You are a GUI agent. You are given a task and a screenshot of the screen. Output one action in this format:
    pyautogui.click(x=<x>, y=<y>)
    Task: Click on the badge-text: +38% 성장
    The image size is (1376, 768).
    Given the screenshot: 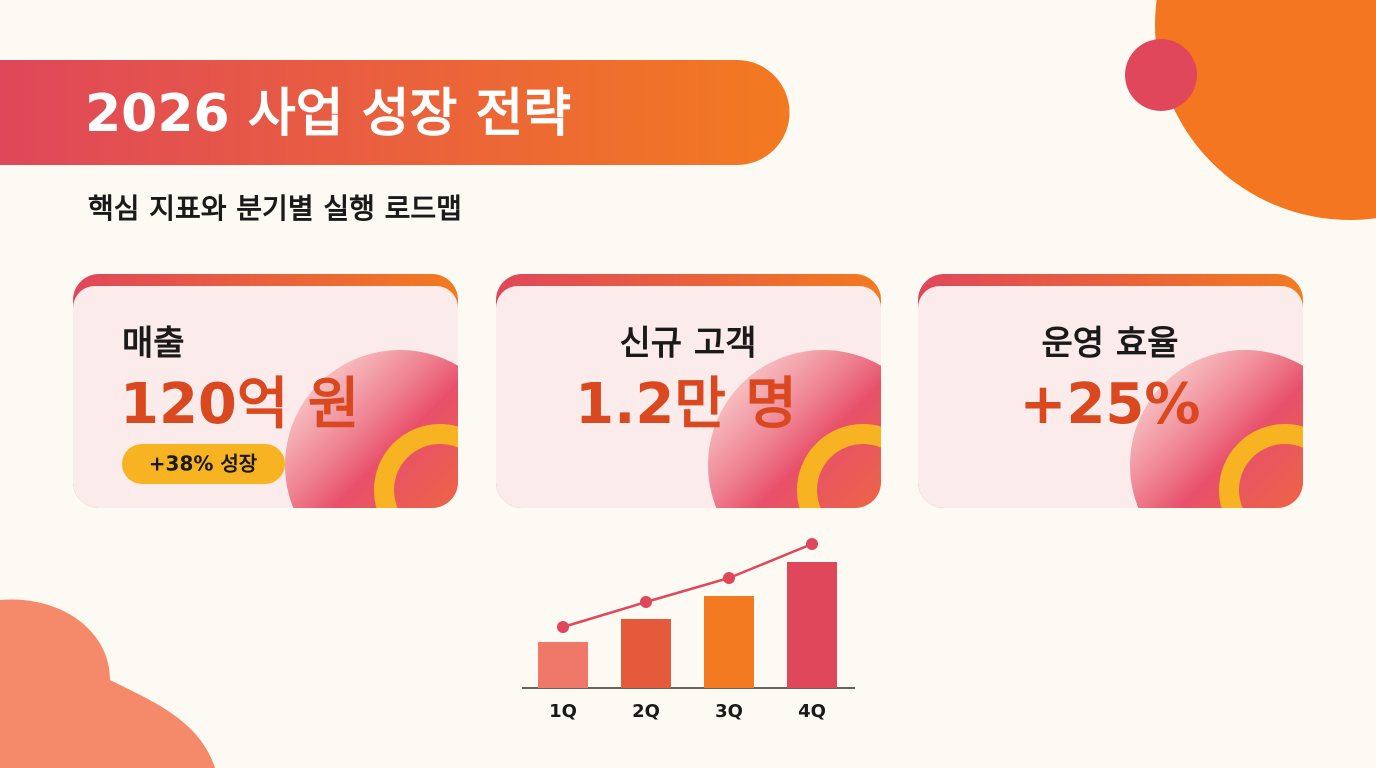 What is the action you would take?
    pyautogui.click(x=203, y=464)
    